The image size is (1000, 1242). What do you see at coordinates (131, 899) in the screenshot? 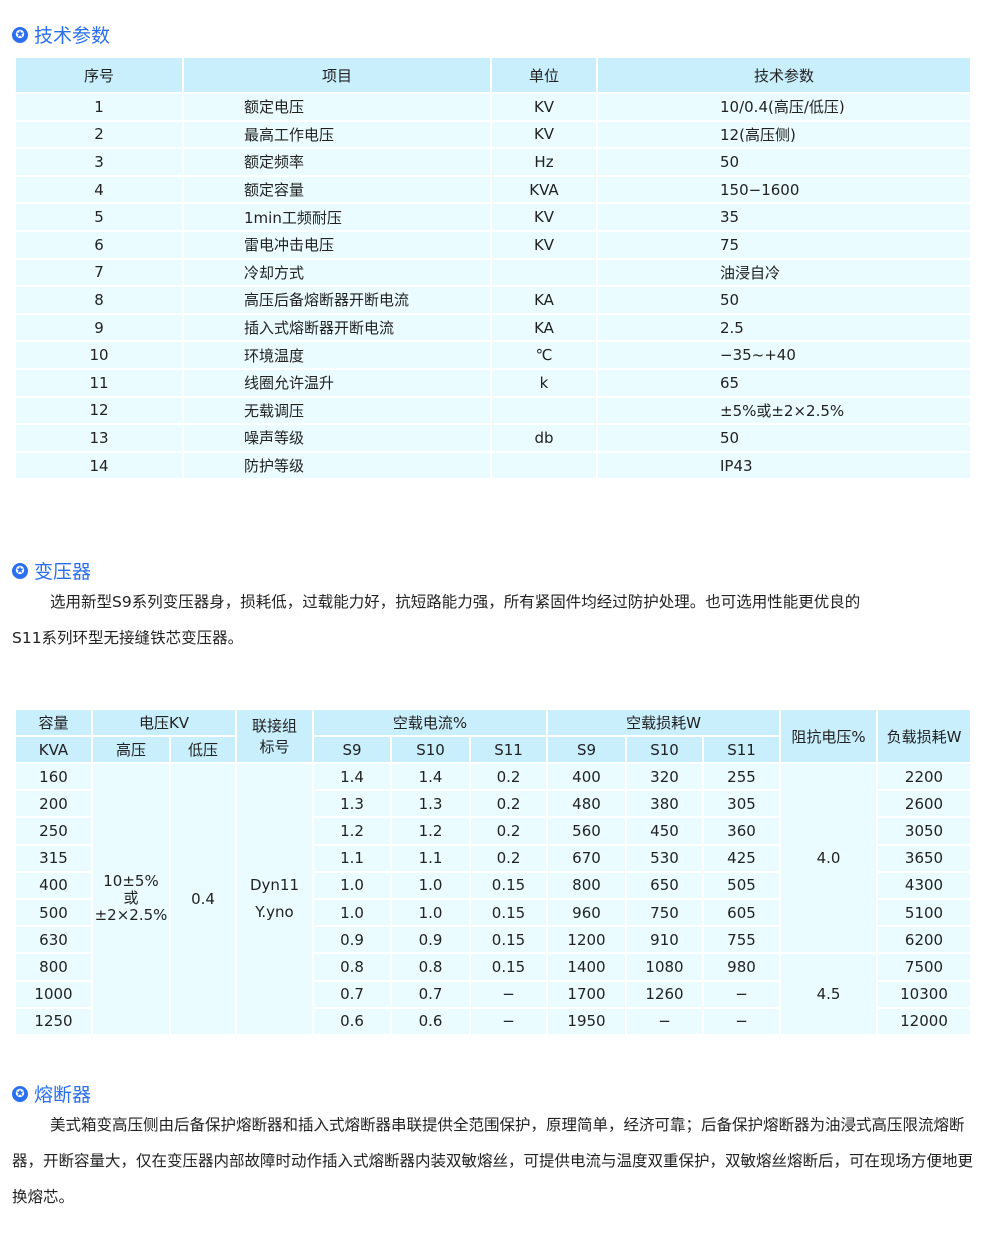
I see `hv-value: 10±5% 或 ±2×2.5%` at bounding box center [131, 899].